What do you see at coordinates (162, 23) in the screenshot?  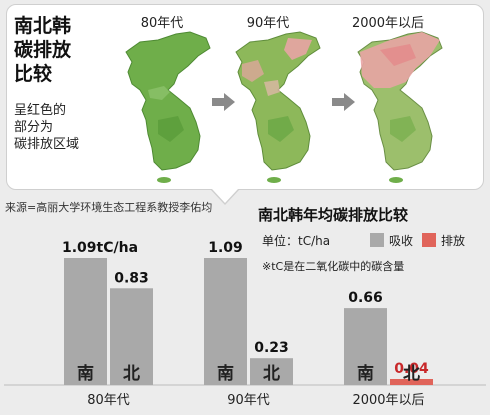 I see `map-label-80s: 80年代` at bounding box center [162, 23].